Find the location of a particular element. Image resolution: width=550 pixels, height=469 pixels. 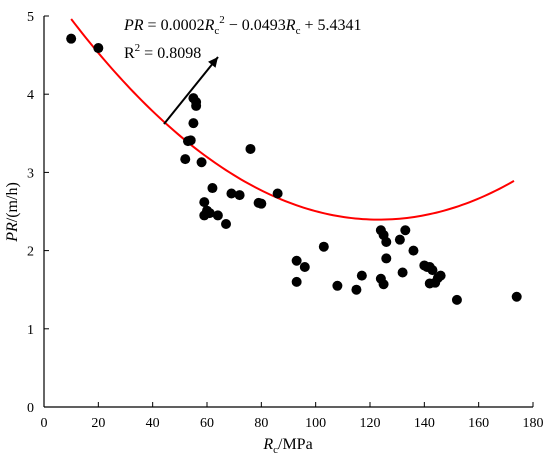

x-tick-label: 80 is located at coordinates (261, 423).